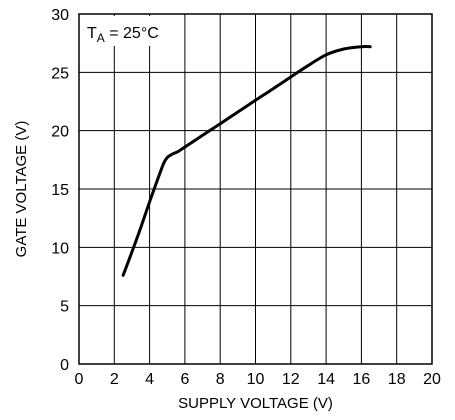 Image resolution: width=455 pixels, height=420 pixels. Describe the element at coordinates (114, 379) in the screenshot. I see `x-tick-label: 2` at that location.